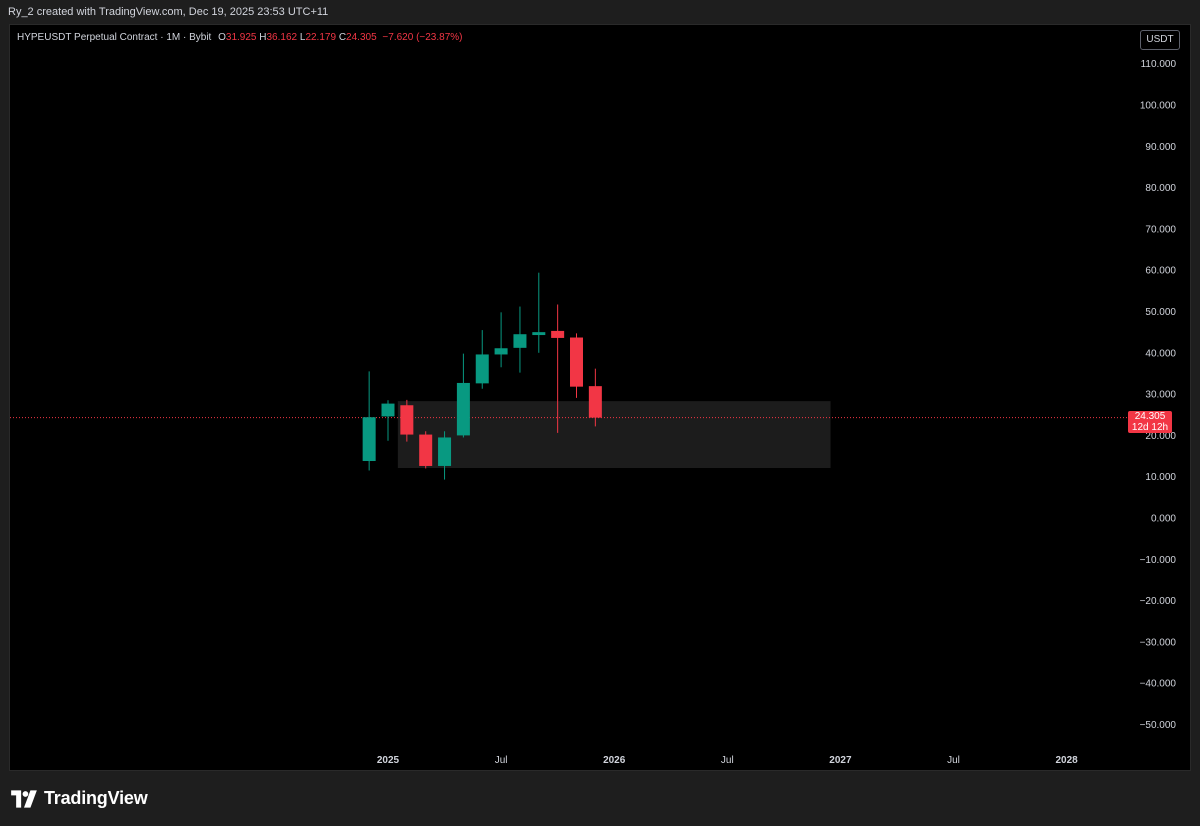 The height and width of the screenshot is (826, 1200). Describe the element at coordinates (342, 37) in the screenshot. I see `close-label: C` at that location.